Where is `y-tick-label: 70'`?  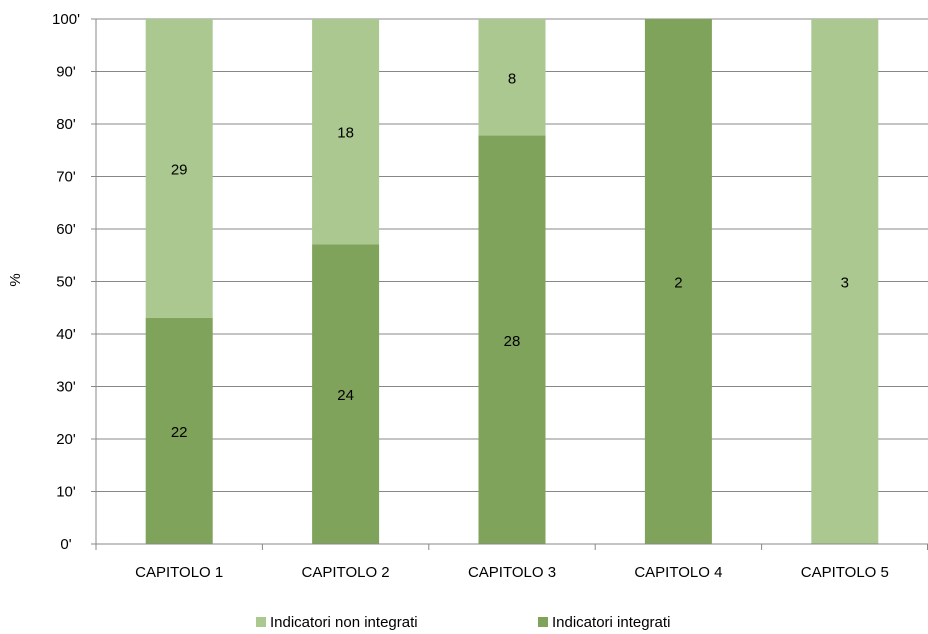
y-tick-label: 70' is located at coordinates (66, 177).